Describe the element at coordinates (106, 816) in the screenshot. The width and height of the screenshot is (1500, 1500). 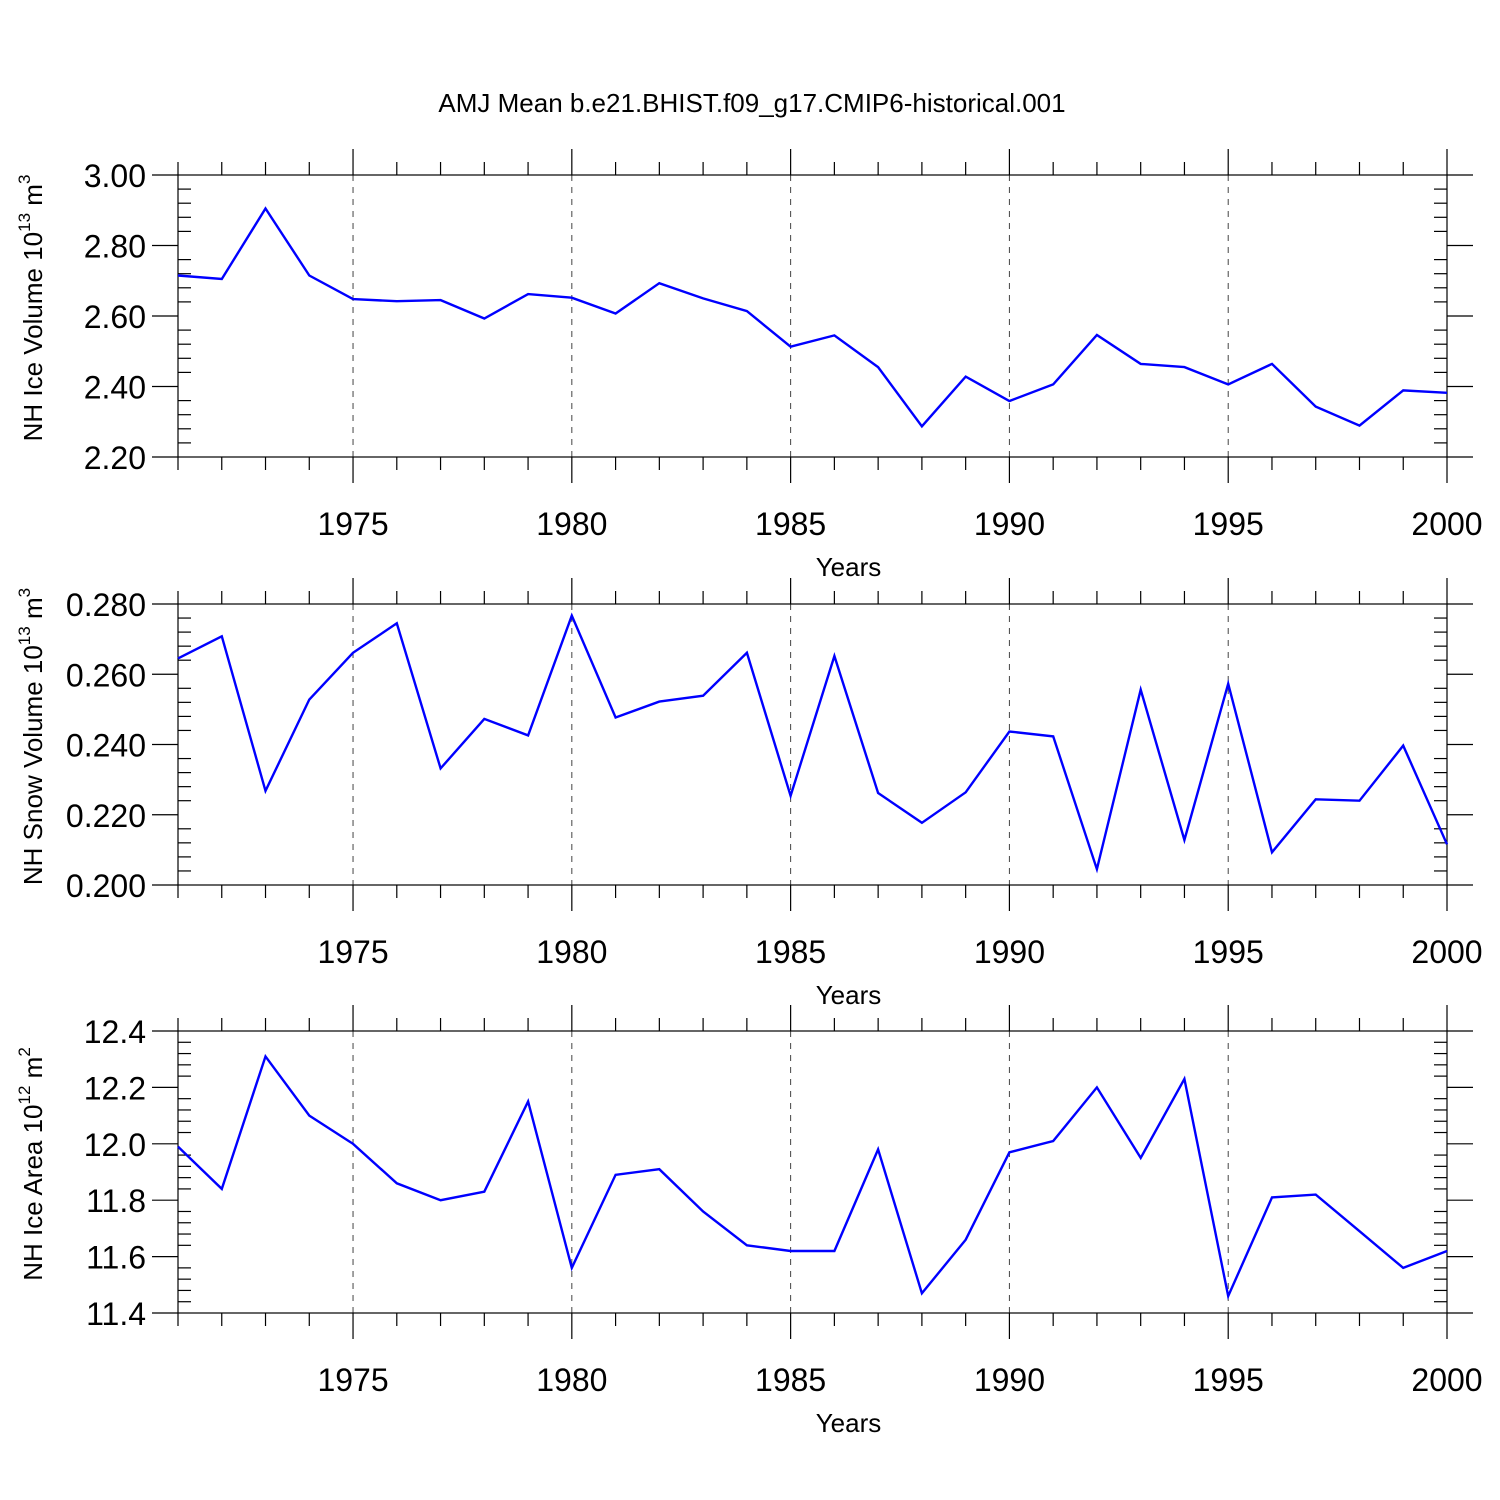
I see `y-tick-label: 0.220` at that location.